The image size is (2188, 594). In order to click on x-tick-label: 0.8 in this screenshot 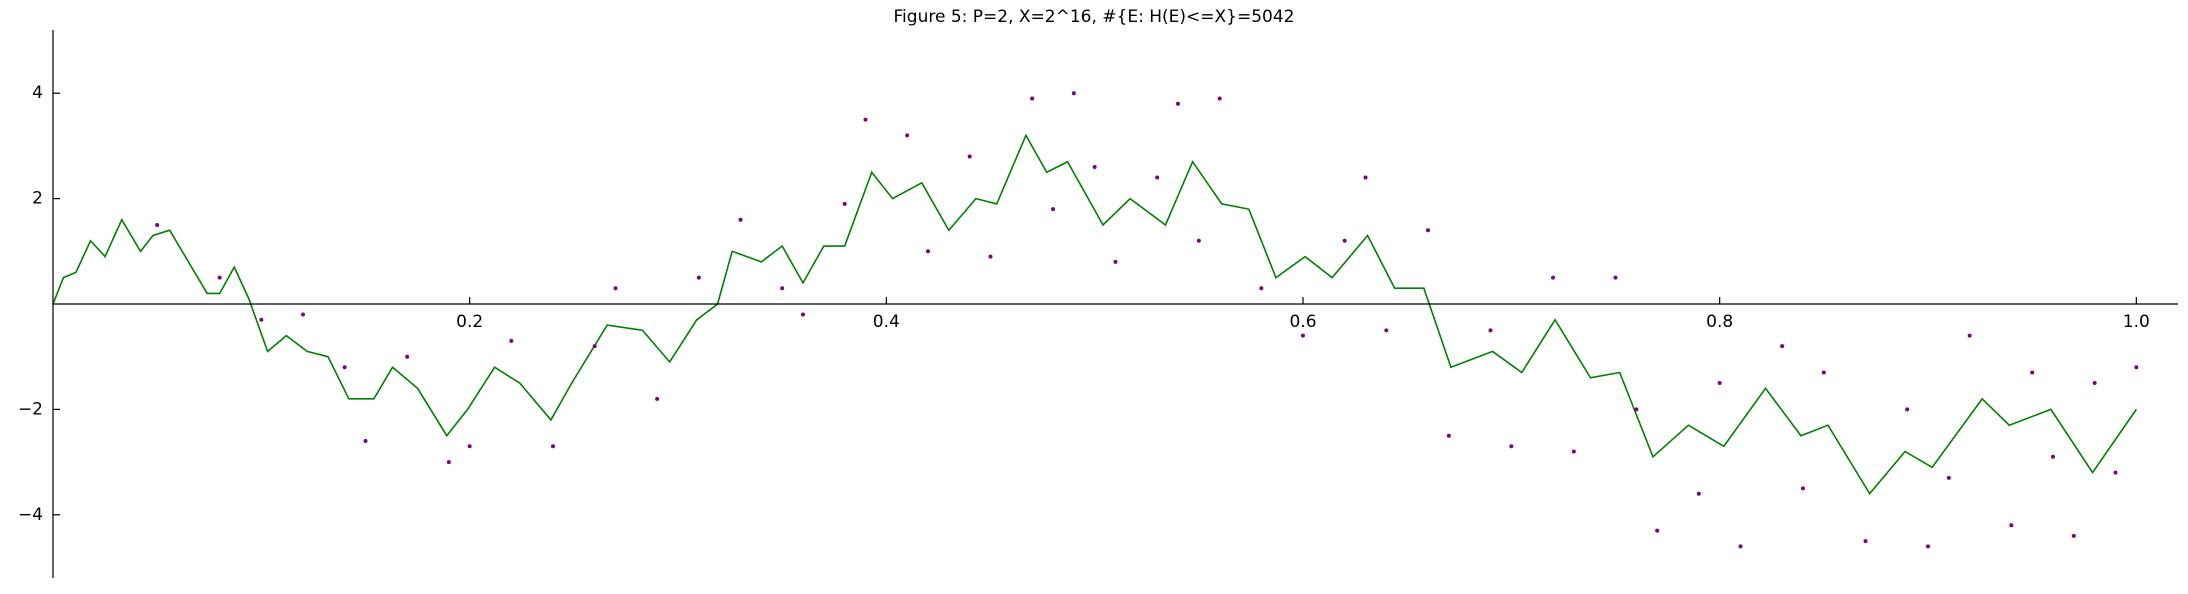, I will do `click(1719, 322)`.